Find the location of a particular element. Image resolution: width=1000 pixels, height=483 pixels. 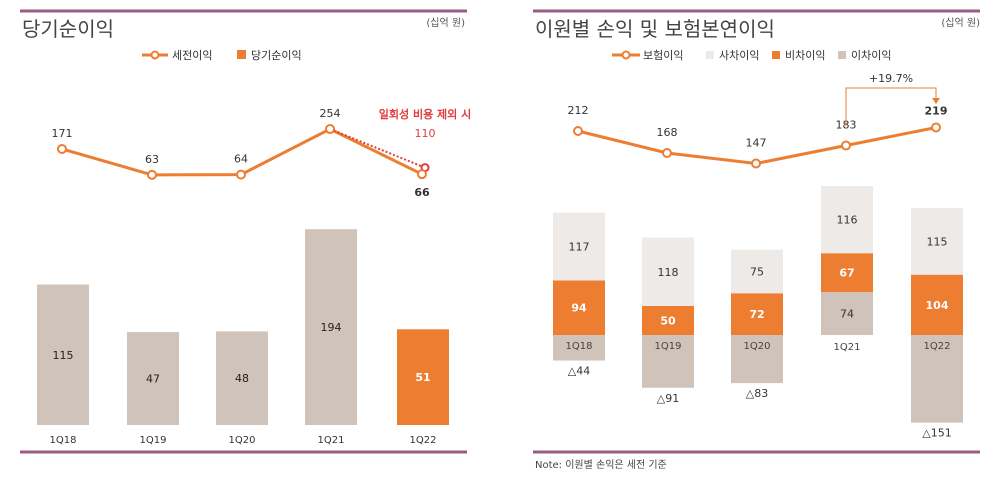

bar-label: 47 is located at coordinates (153, 379).